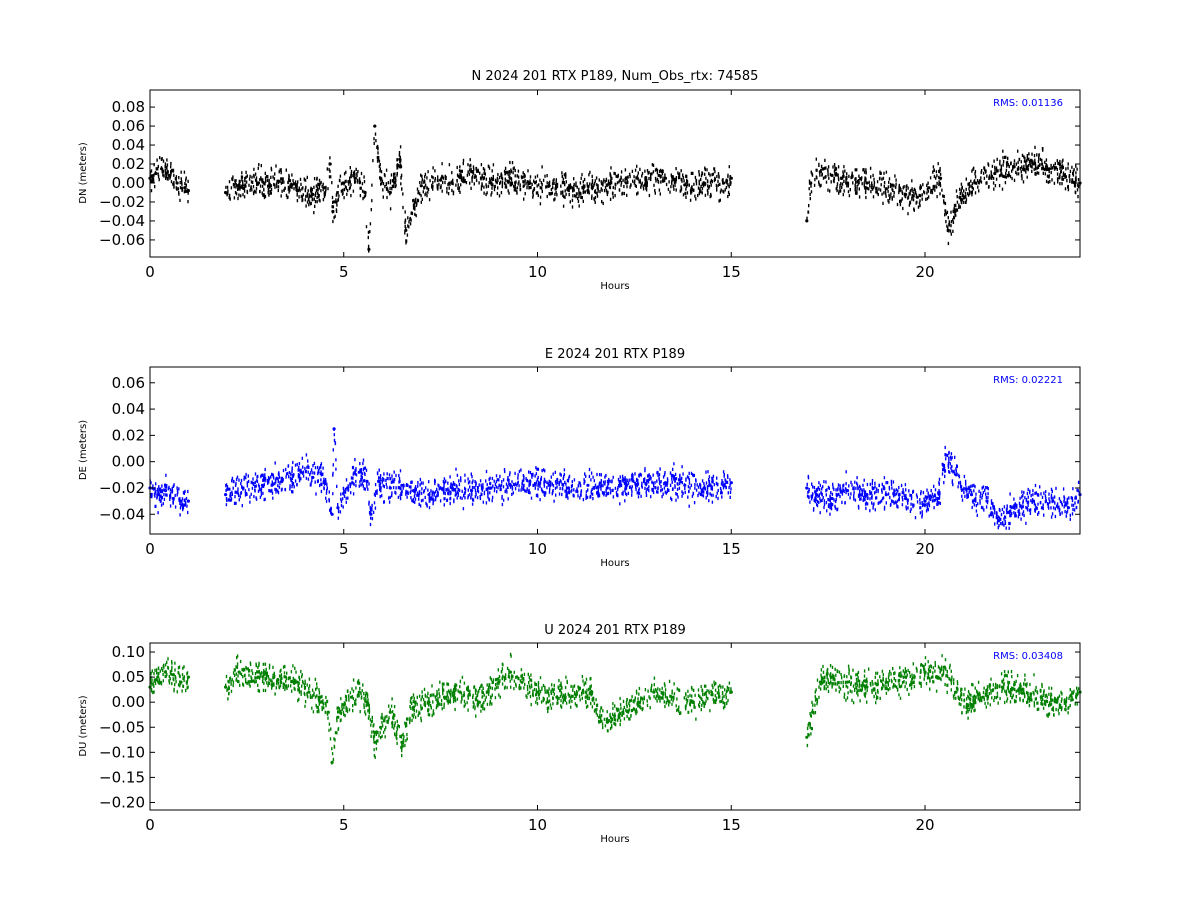  Describe the element at coordinates (128, 145) in the screenshot. I see `north-ytick-label: 0.04` at that location.